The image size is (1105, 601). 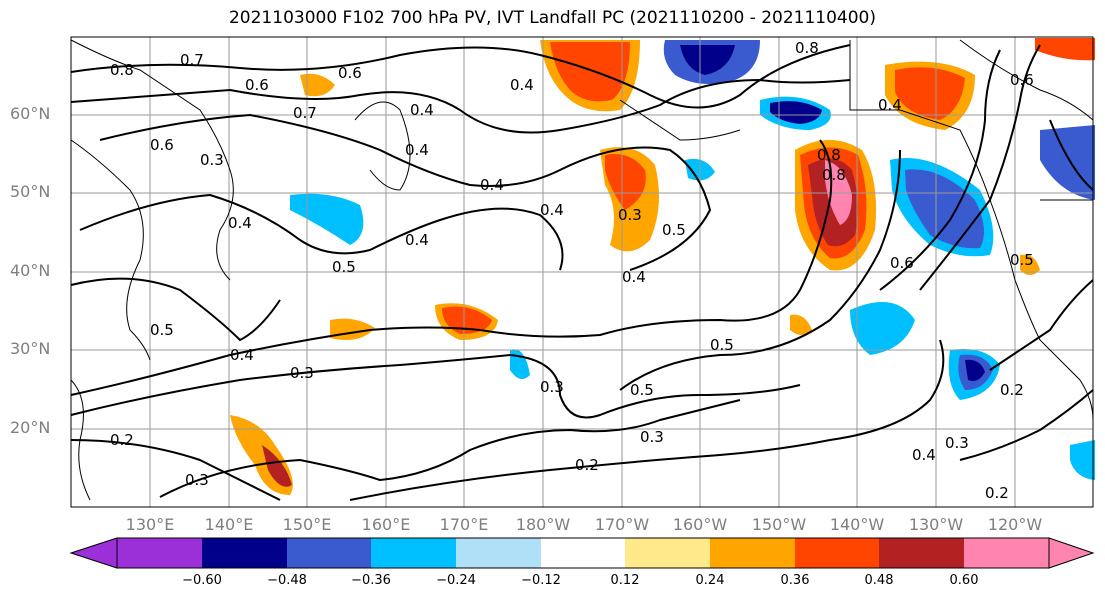 I want to click on lon-label: 150°E, so click(x=307, y=524).